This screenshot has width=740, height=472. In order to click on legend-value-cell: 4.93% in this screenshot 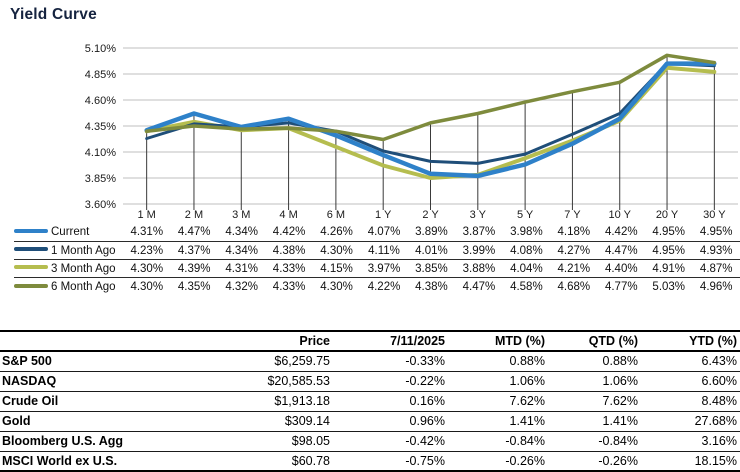, I will do `click(716, 249)`.